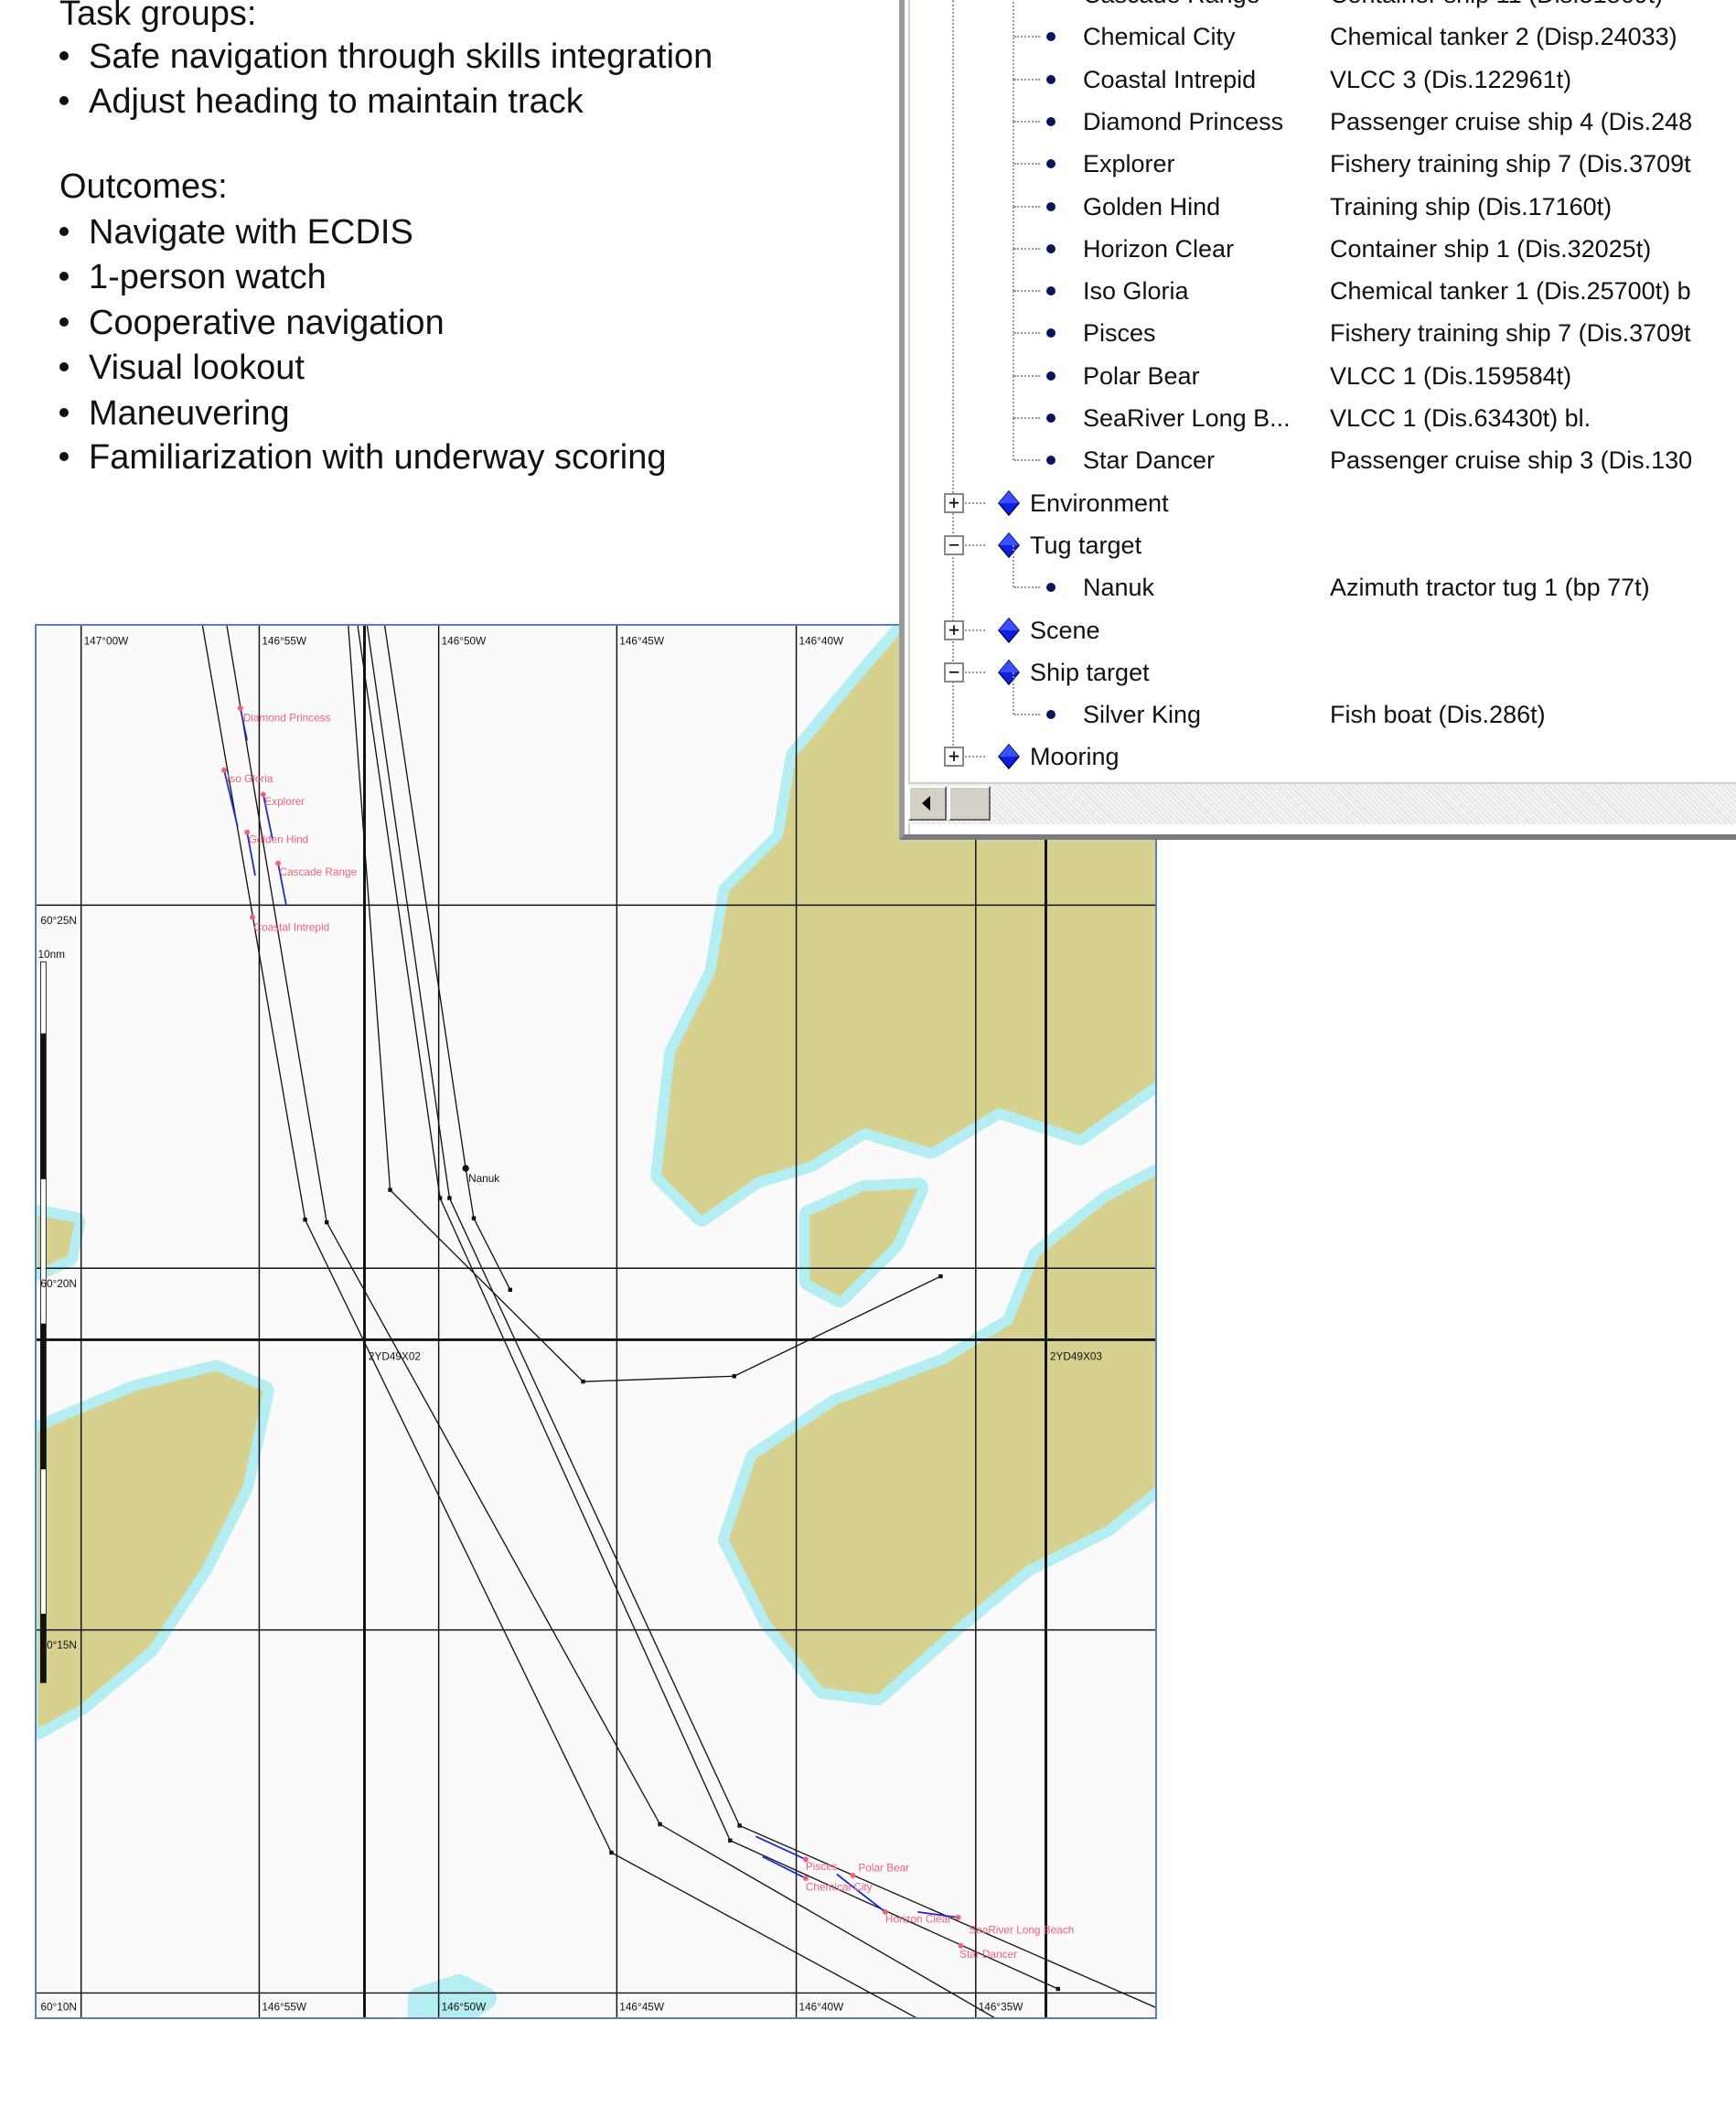 The width and height of the screenshot is (1736, 2117). Describe the element at coordinates (1438, 715) in the screenshot. I see `item-detail: Fish boat (Dis.286t)` at that location.